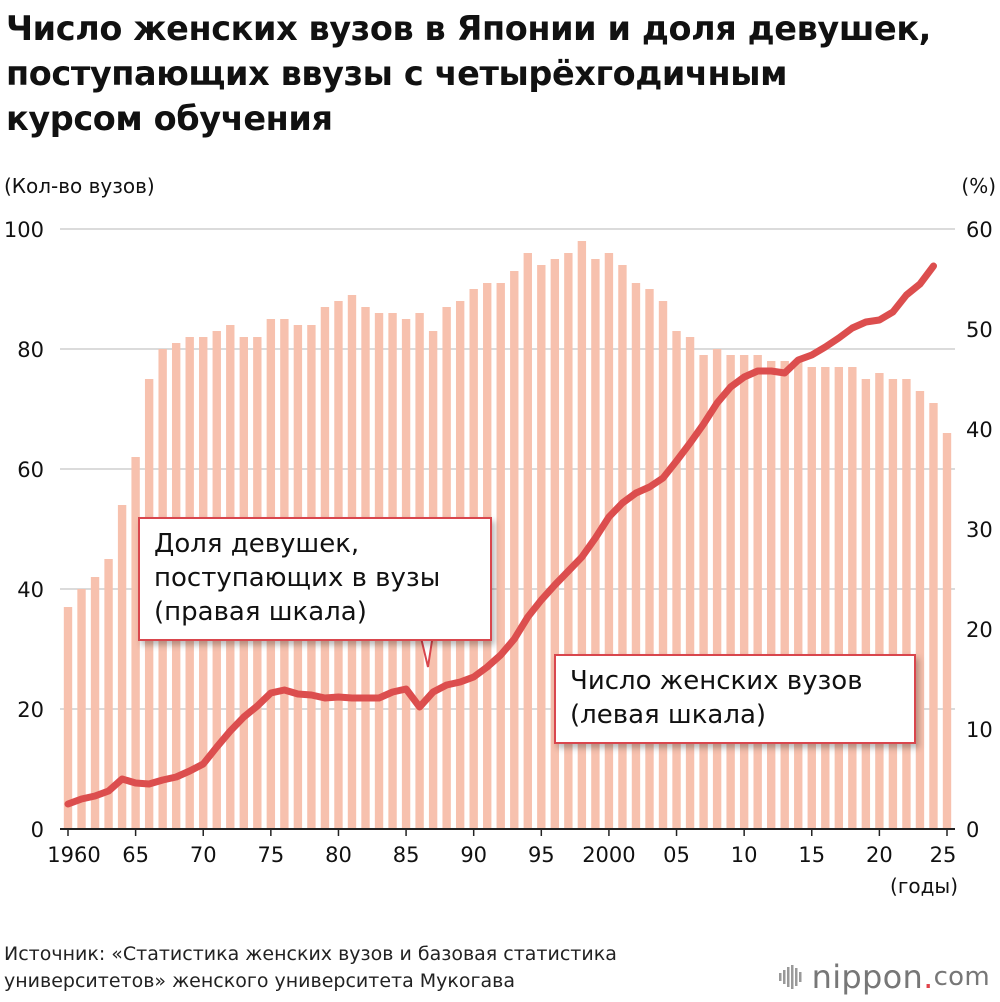  What do you see at coordinates (924, 886) in the screenshot?
I see `x-axis-unit: (годы)` at bounding box center [924, 886].